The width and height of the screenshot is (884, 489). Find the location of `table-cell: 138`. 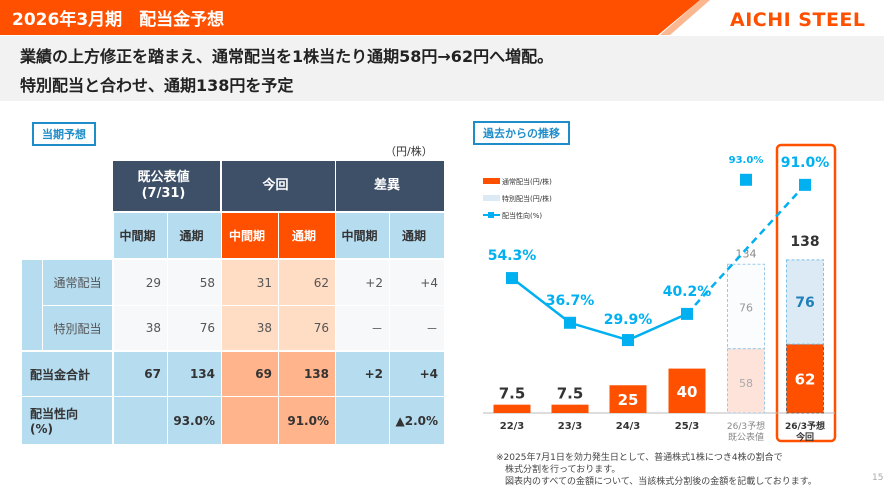

table-cell: 138 is located at coordinates (307, 374).